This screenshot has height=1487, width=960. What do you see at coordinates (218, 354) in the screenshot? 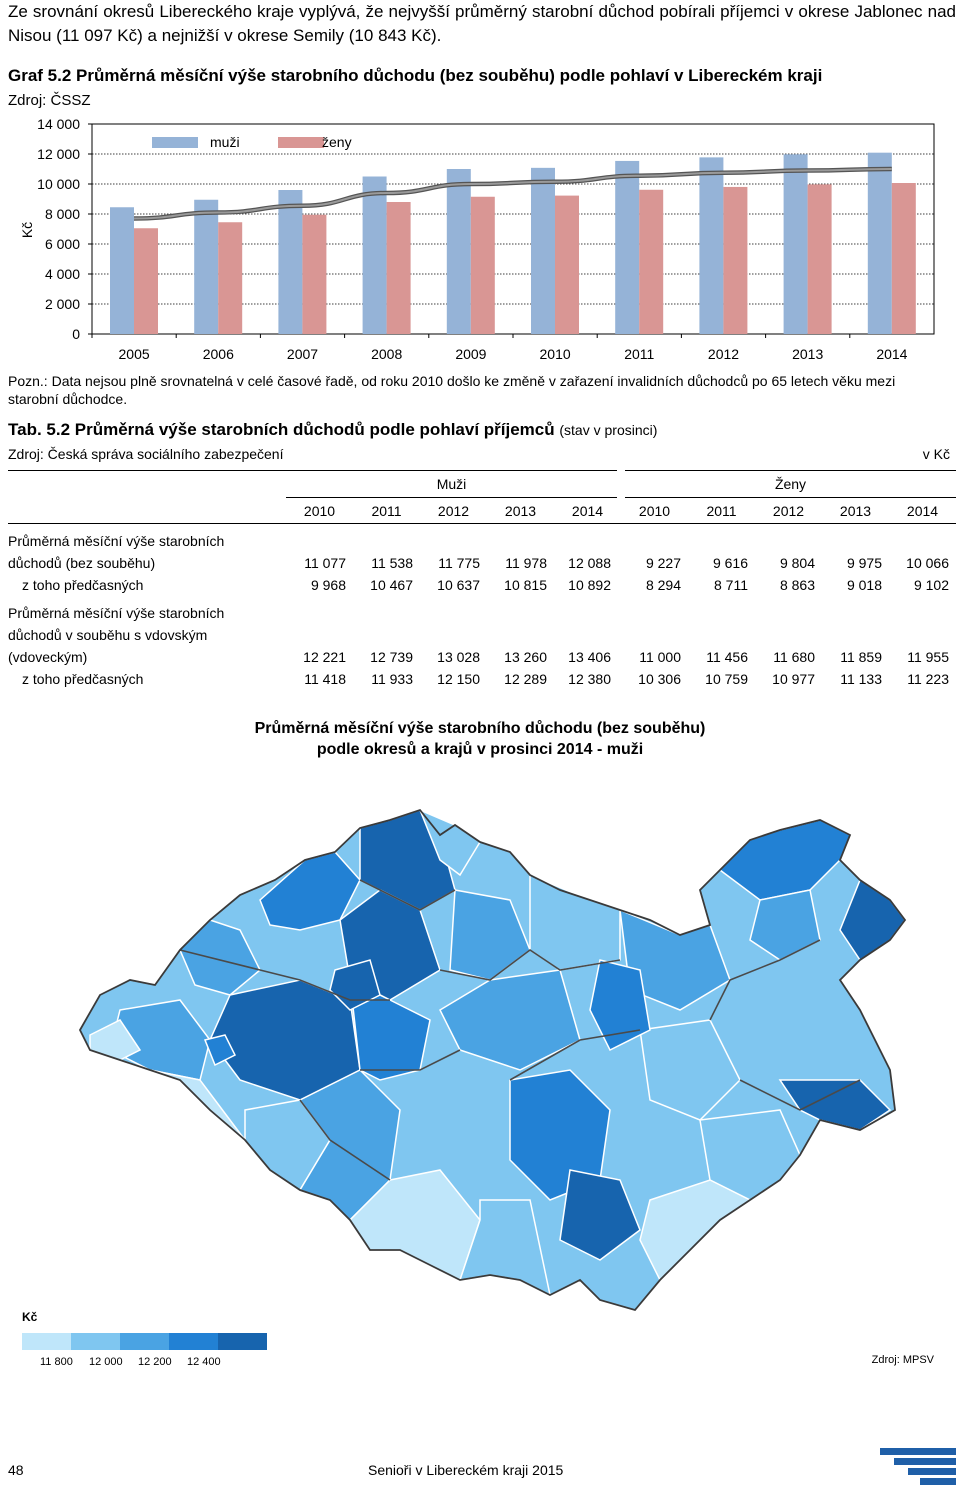
I see `x-tick-label: 2006` at bounding box center [218, 354].